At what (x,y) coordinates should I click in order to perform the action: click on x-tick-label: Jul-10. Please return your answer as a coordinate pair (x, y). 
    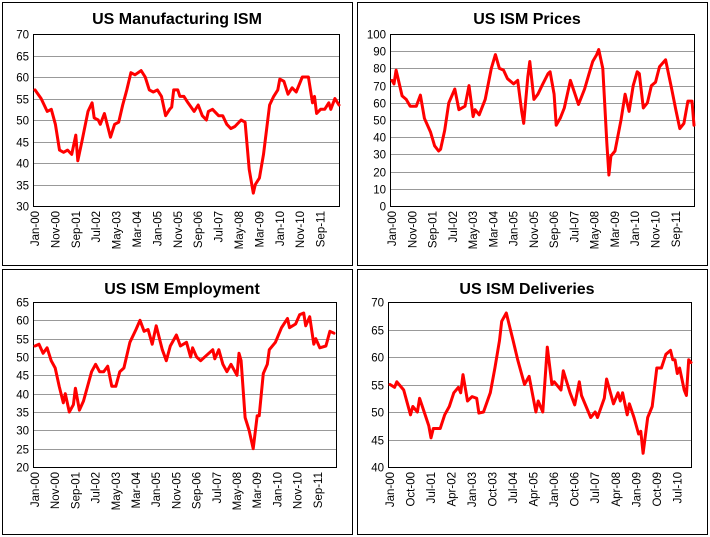
    Looking at the image, I should click on (678, 487).